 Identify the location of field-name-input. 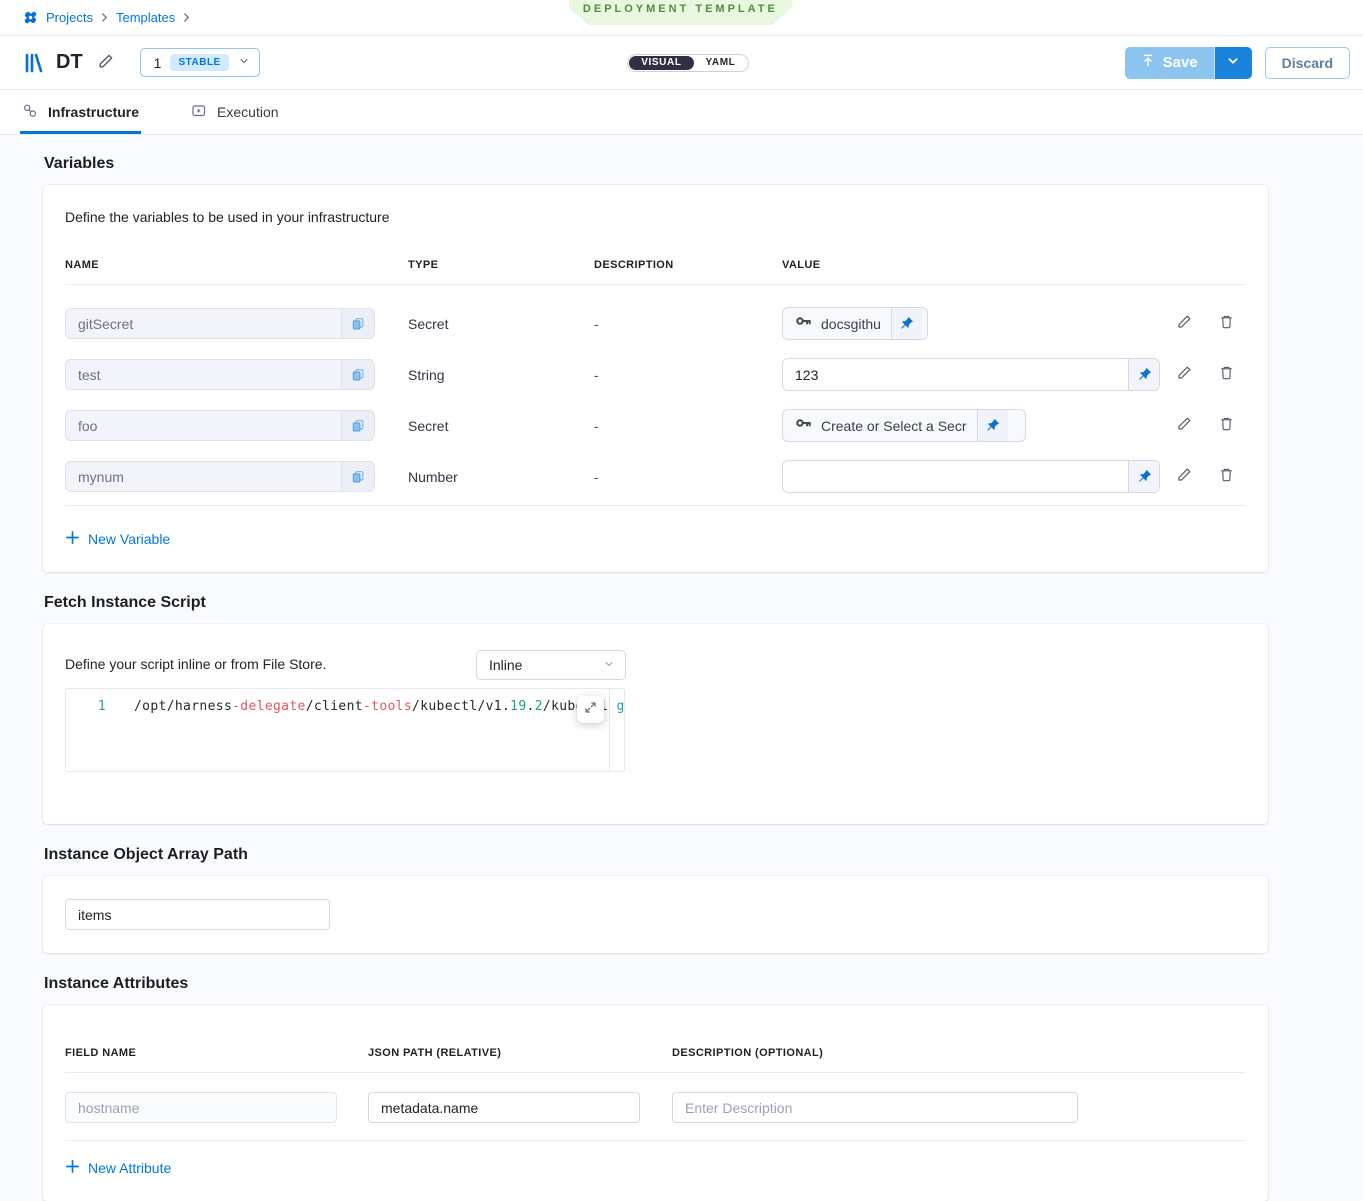
(201, 1107).